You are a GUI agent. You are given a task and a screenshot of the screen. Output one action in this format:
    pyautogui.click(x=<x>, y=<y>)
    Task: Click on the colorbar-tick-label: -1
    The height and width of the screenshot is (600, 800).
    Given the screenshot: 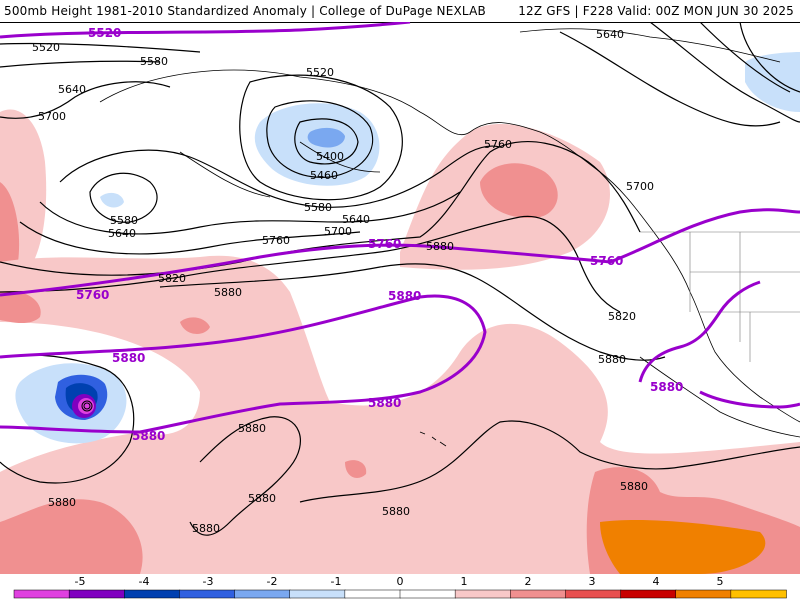 What is the action you would take?
    pyautogui.click(x=336, y=581)
    